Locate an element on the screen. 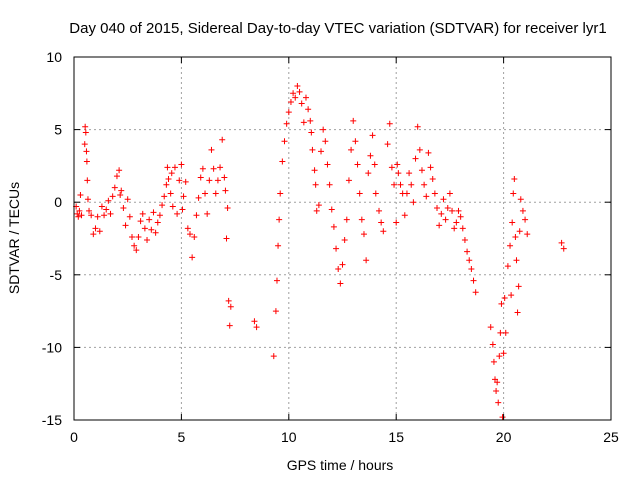 This screenshot has width=640, height=480. x-tick-label: 10 is located at coordinates (289, 437).